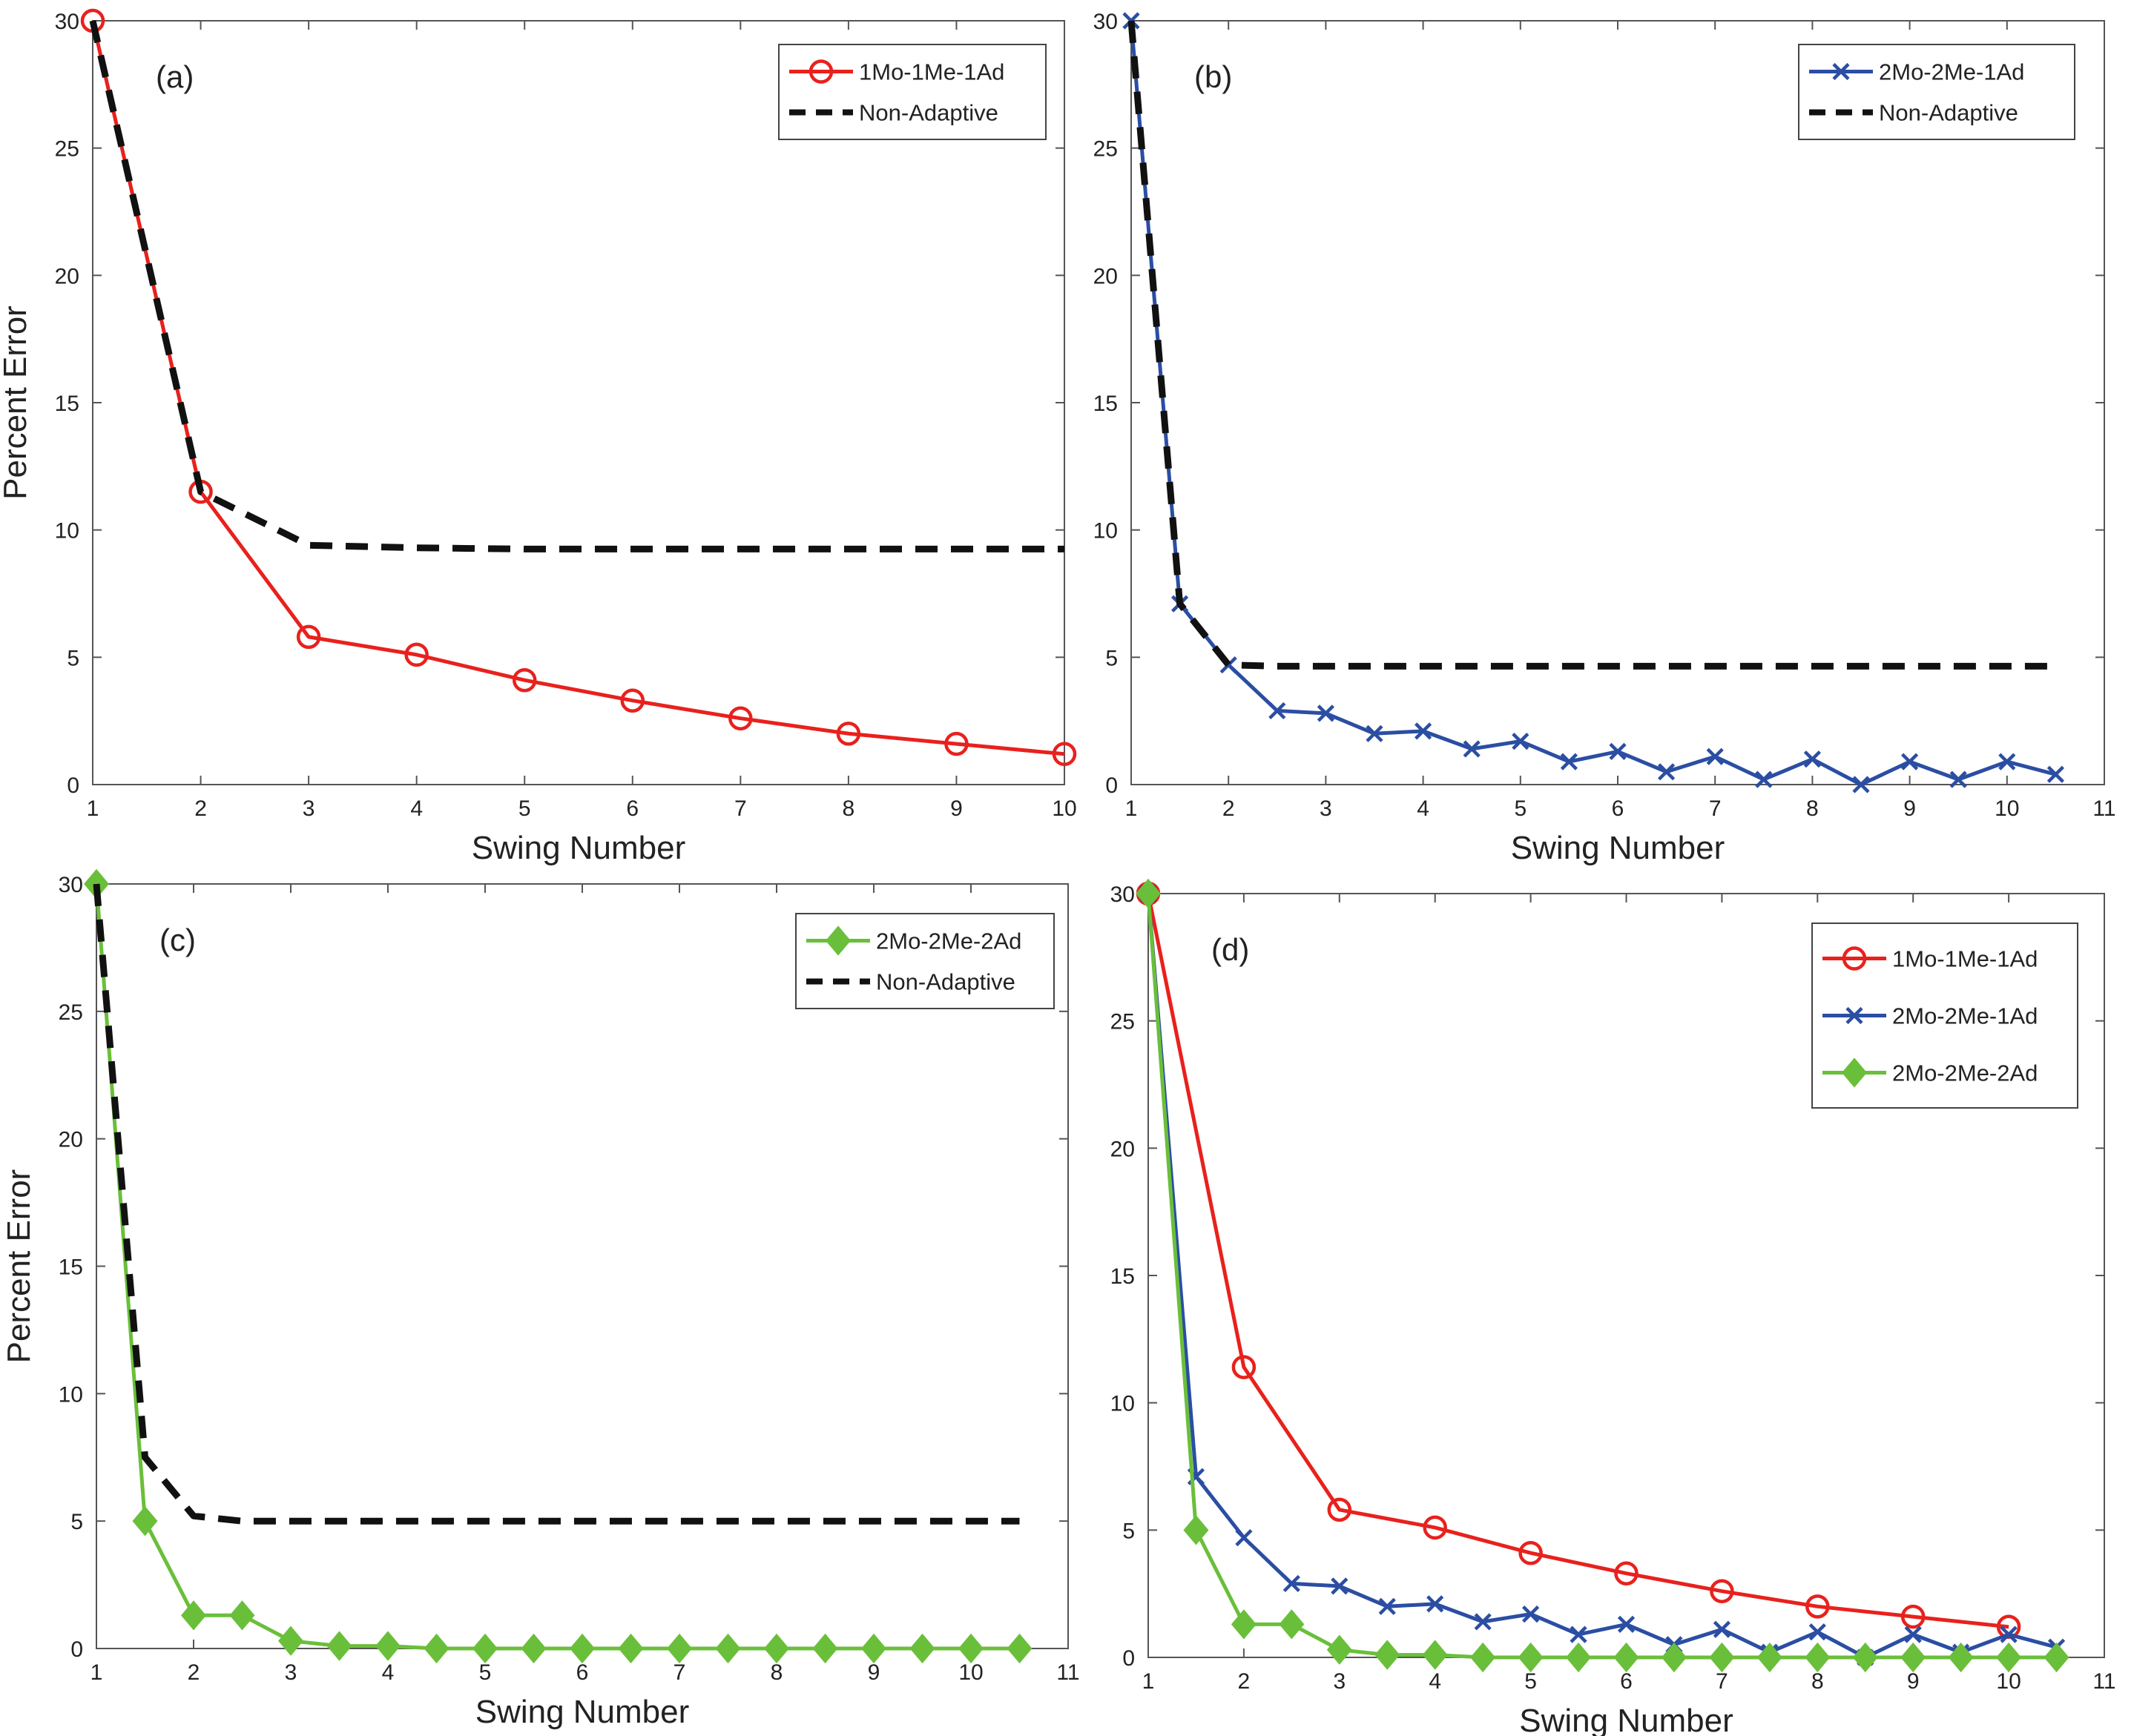 Image resolution: width=2134 pixels, height=1736 pixels. Describe the element at coordinates (1122, 1404) in the screenshot. I see `y-tick-label: 10` at that location.